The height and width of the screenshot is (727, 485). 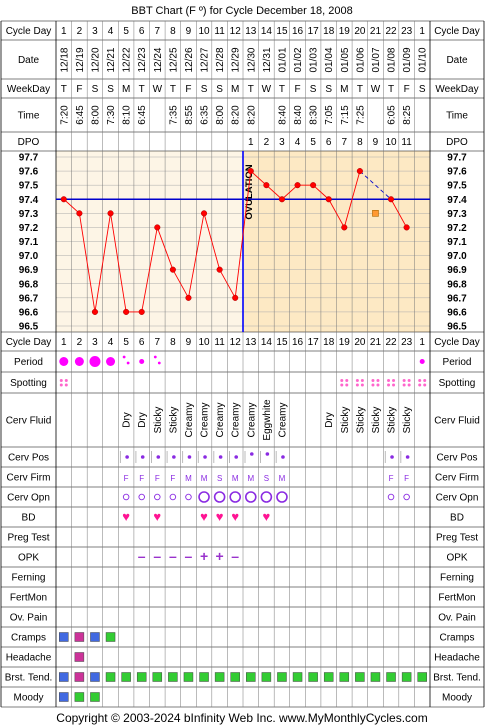 What do you see at coordinates (329, 142) in the screenshot?
I see `dpo-label: 6` at bounding box center [329, 142].